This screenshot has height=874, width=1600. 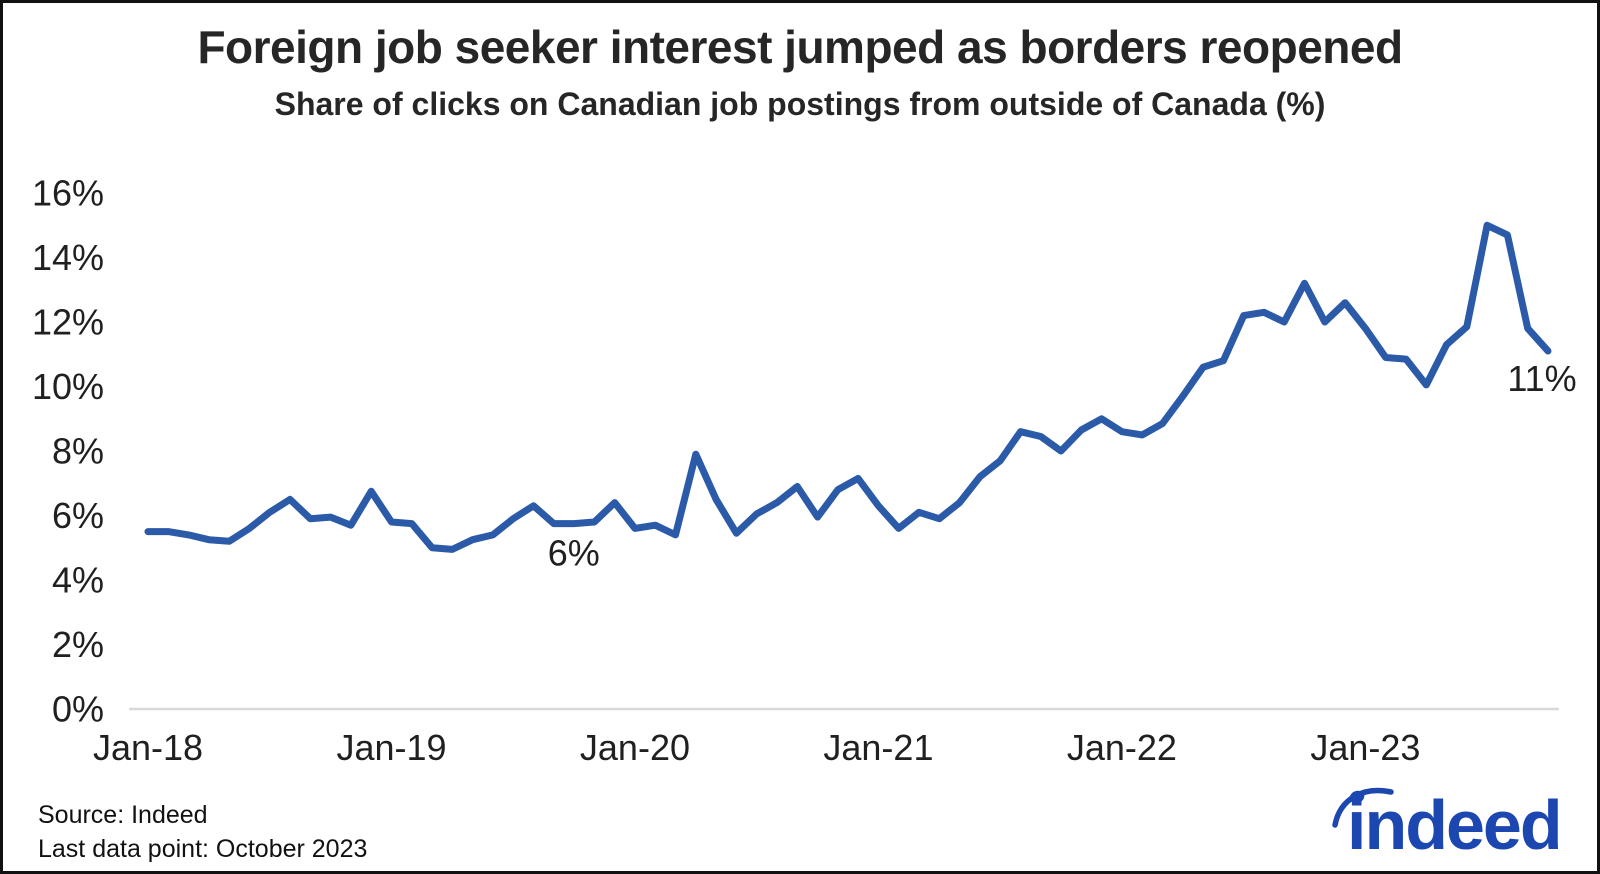 I want to click on y-axis-tick-label: 12%, so click(x=68, y=322).